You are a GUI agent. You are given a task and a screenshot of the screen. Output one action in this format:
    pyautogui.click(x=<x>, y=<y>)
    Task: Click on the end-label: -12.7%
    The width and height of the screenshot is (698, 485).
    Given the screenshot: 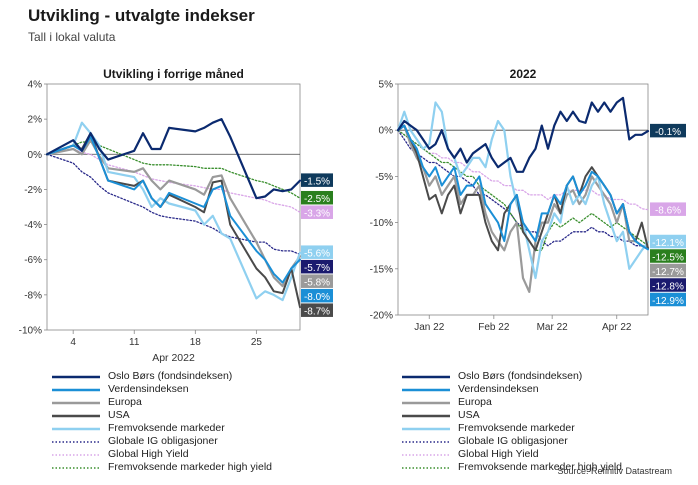 What is the action you would take?
    pyautogui.click(x=668, y=270)
    